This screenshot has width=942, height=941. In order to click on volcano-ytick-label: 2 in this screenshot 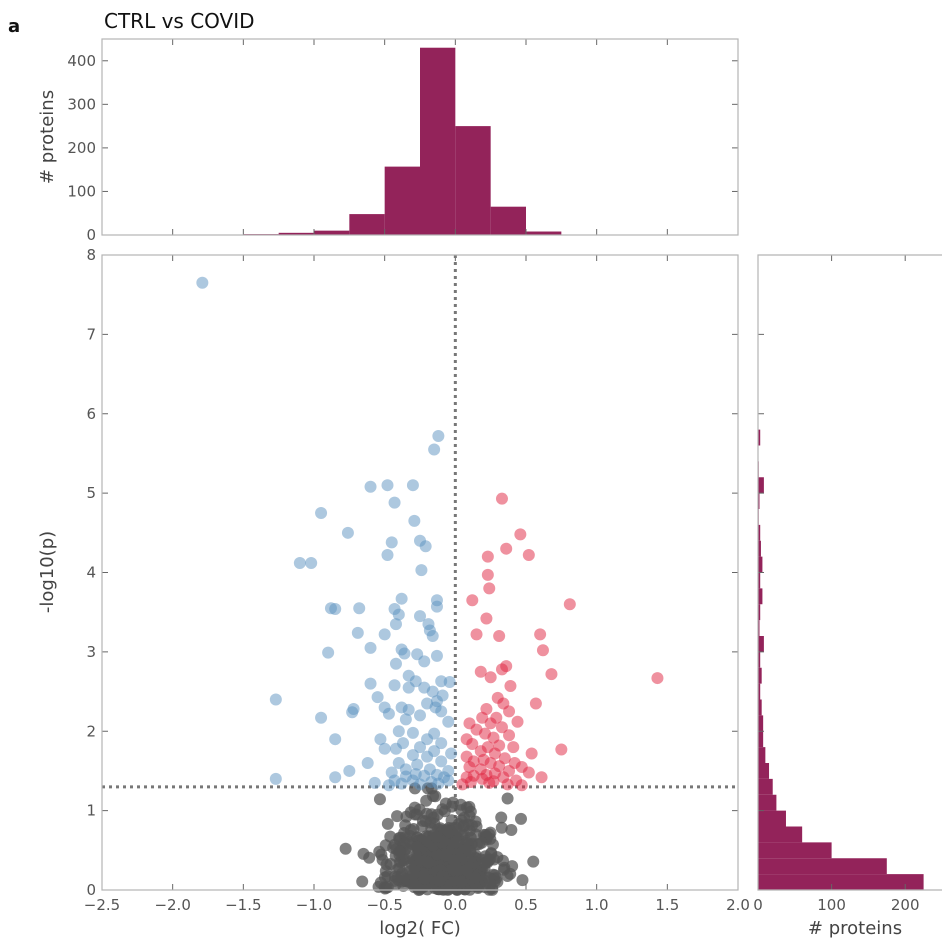, I will do `click(91, 731)`.